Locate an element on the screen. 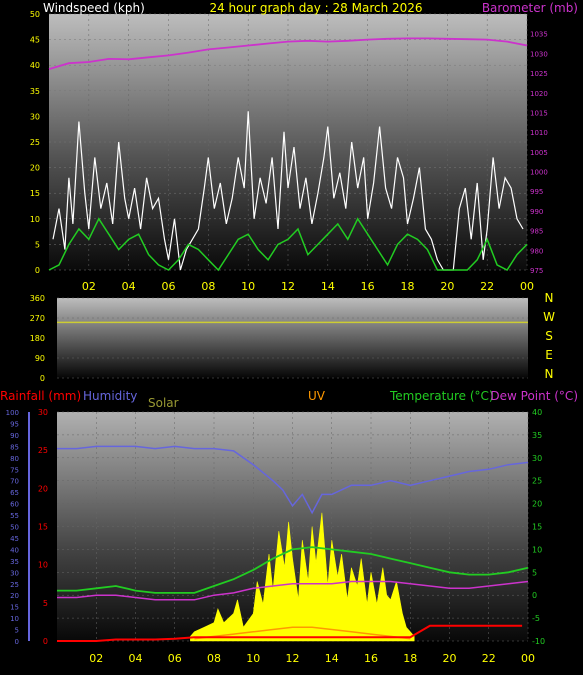 The width and height of the screenshot is (583, 675). humidity-tick-label: 30 is located at coordinates (14, 573).